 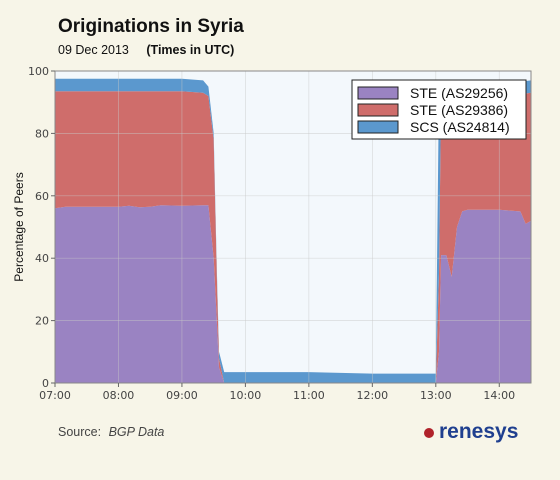 I want to click on legend-label-3: SCS (AS24814), so click(x=460, y=127).